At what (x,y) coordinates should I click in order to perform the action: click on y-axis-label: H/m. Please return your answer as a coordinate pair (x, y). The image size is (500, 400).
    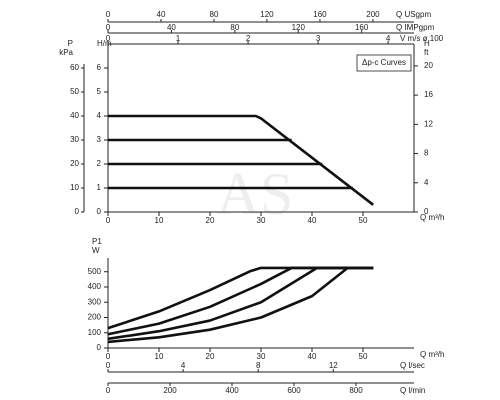
    Looking at the image, I should click on (104, 43).